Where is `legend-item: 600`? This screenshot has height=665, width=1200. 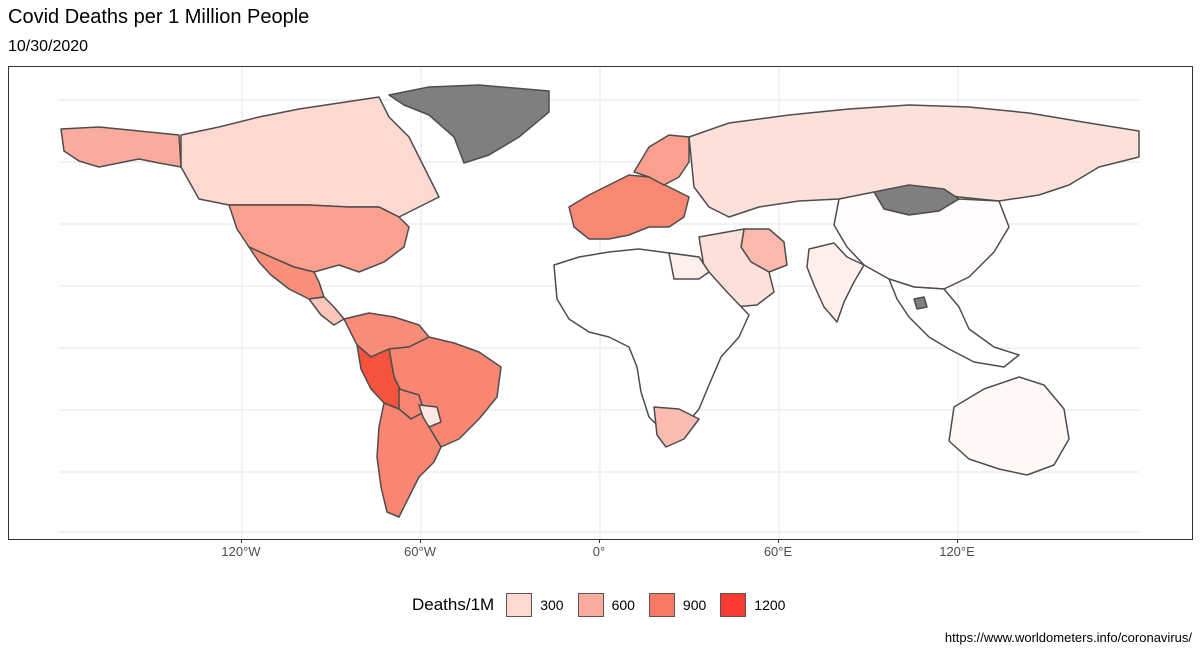
legend-item: 600 is located at coordinates (606, 605).